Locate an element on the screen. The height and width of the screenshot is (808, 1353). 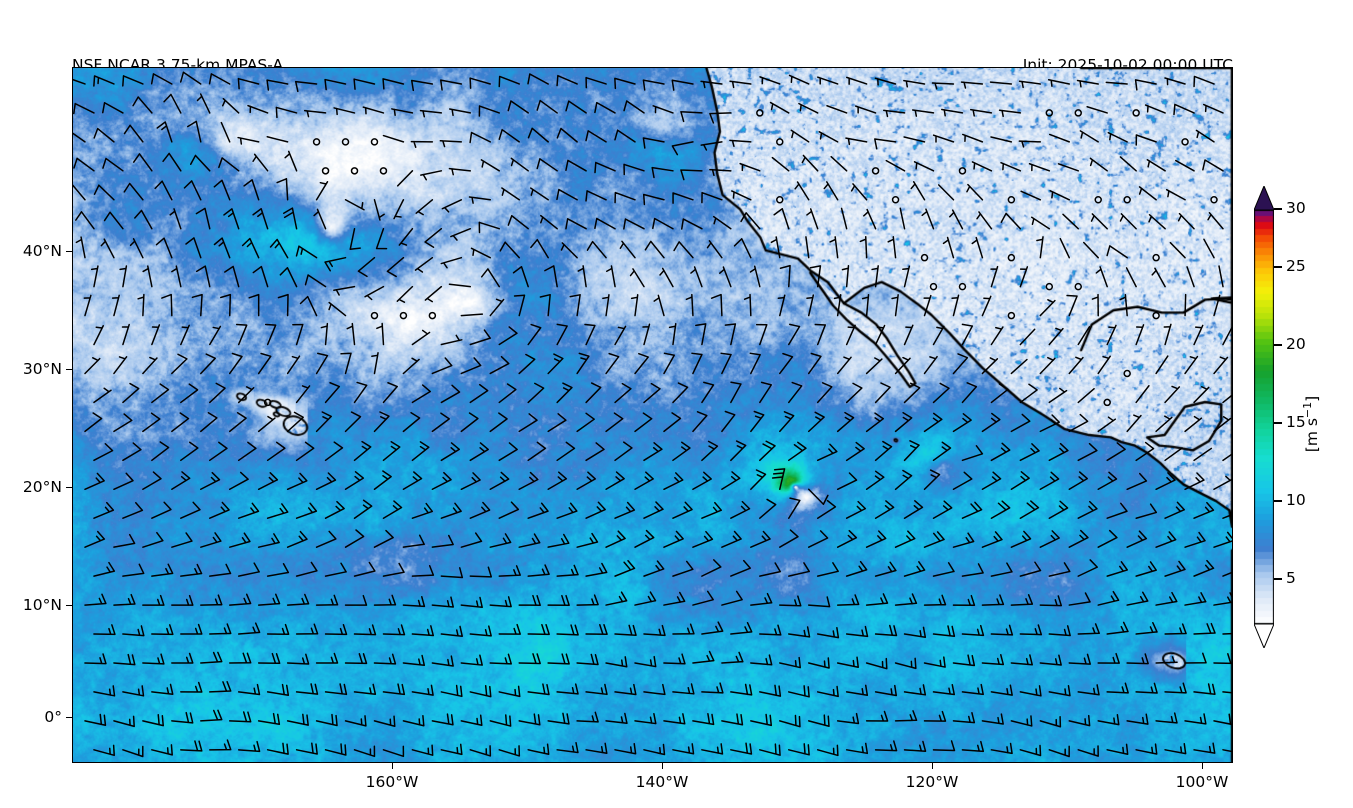
x-tick-mark is located at coordinates (1203, 766).